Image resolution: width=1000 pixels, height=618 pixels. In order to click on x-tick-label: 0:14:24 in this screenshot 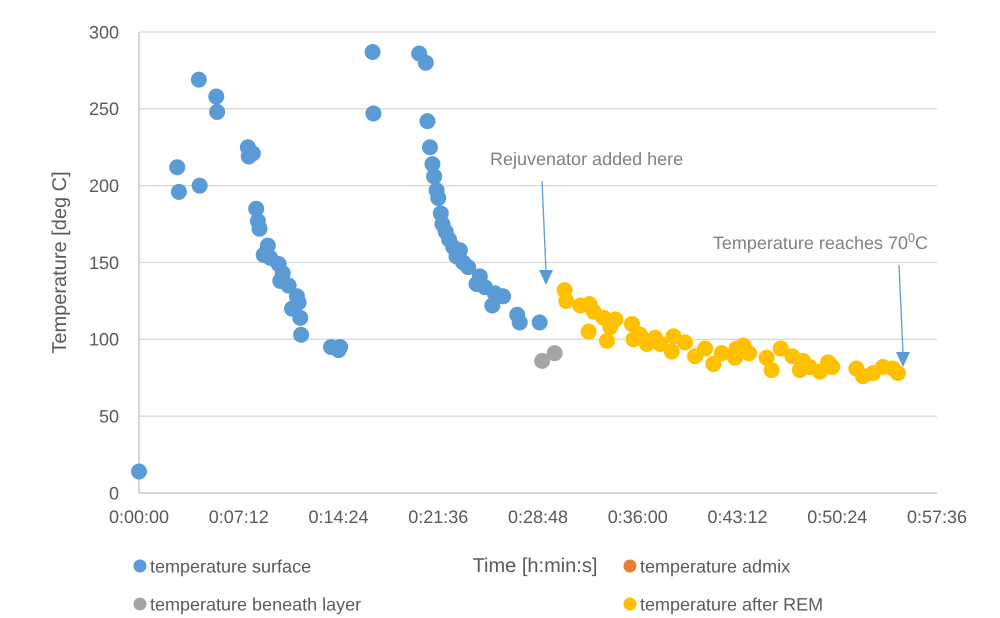, I will do `click(338, 517)`.